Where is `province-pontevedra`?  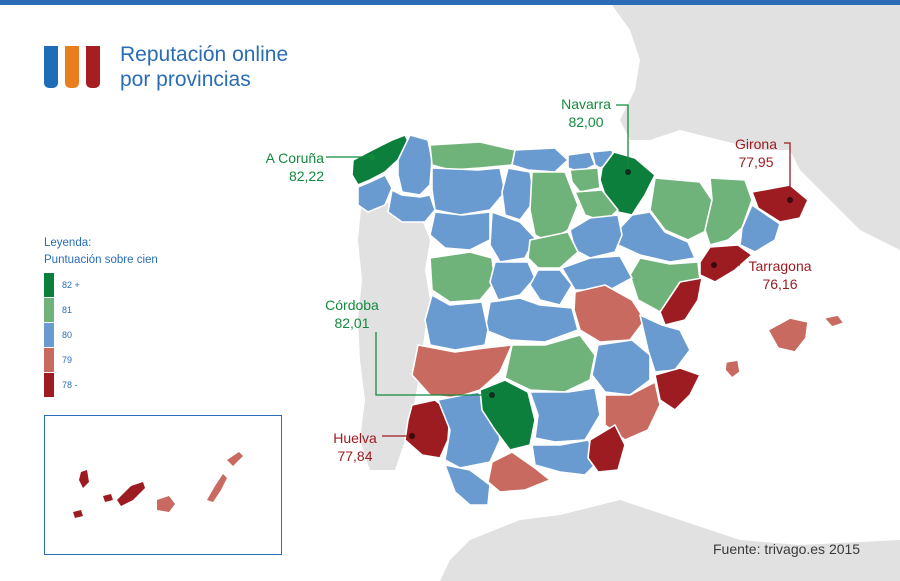 province-pontevedra is located at coordinates (375, 193).